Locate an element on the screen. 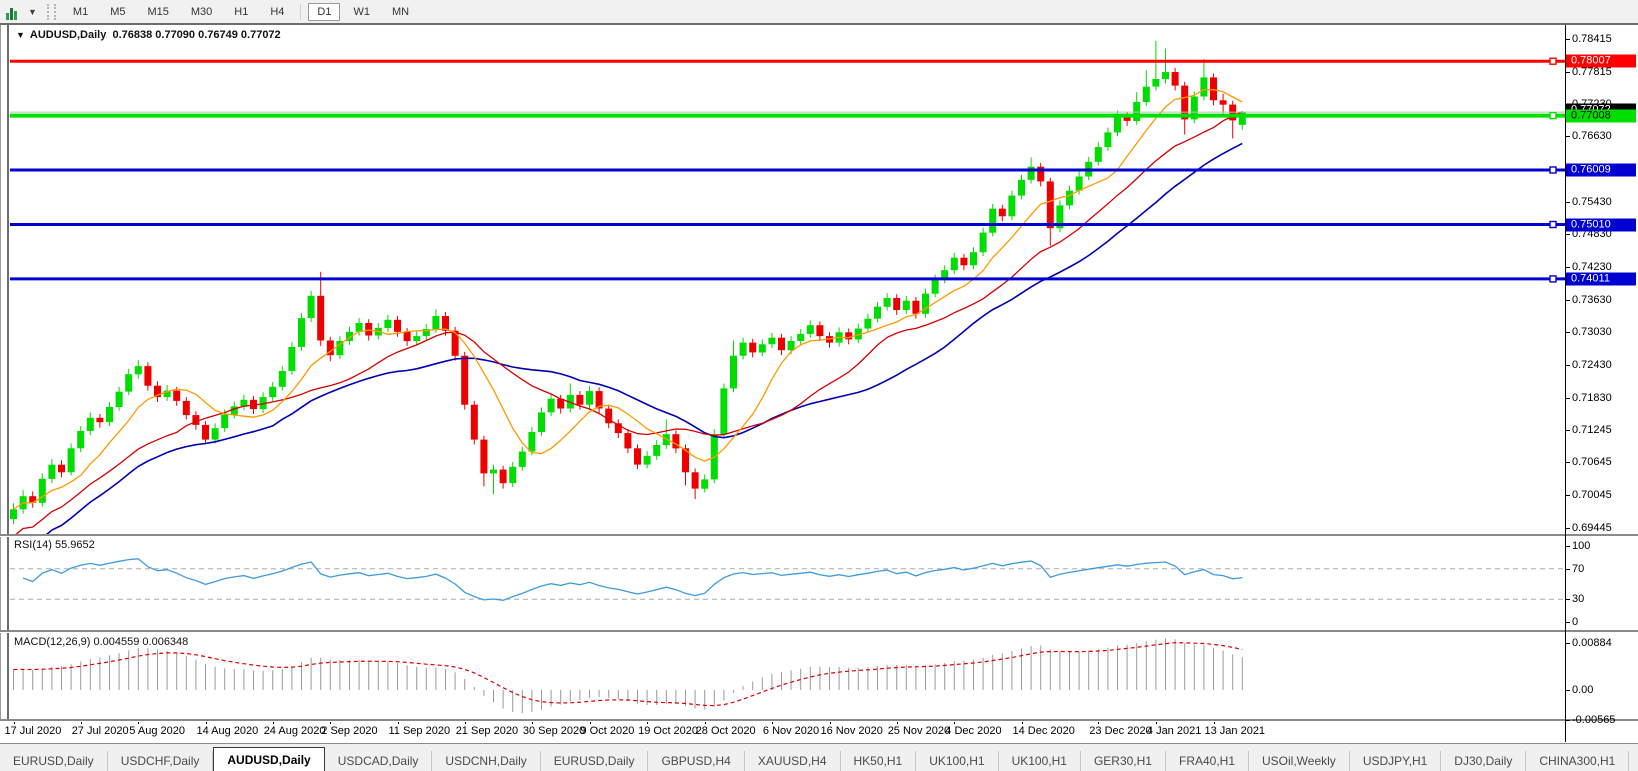 The height and width of the screenshot is (771, 1638). date-label: 13 Jan 2021 is located at coordinates (1235, 731).